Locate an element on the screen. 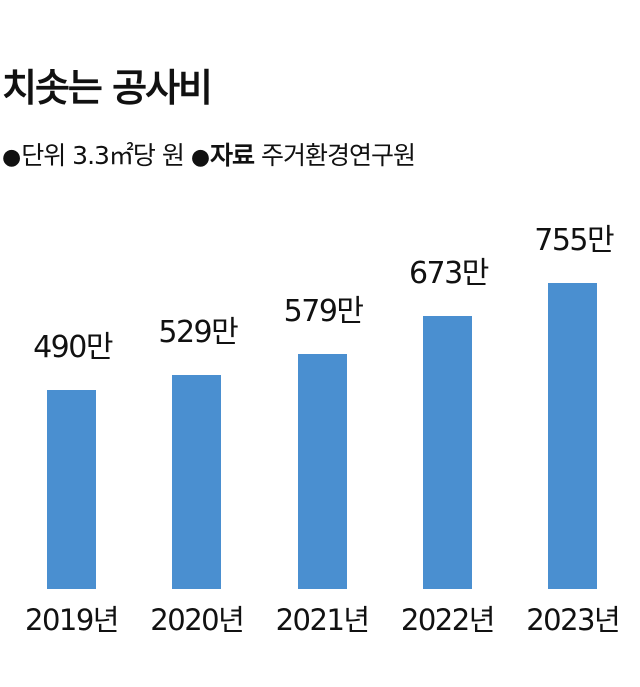 The width and height of the screenshot is (640, 687). value-label: 529만 is located at coordinates (198, 332).